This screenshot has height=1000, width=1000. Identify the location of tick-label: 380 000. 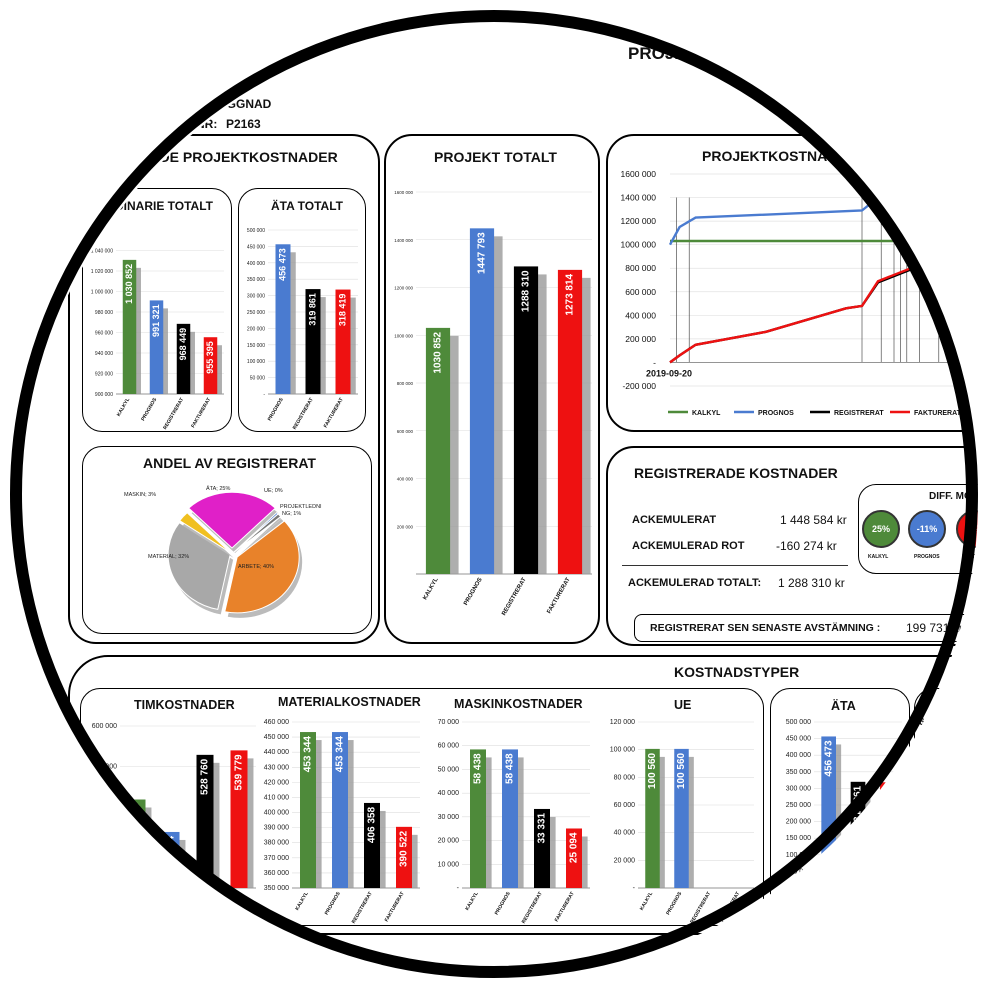
(276, 843).